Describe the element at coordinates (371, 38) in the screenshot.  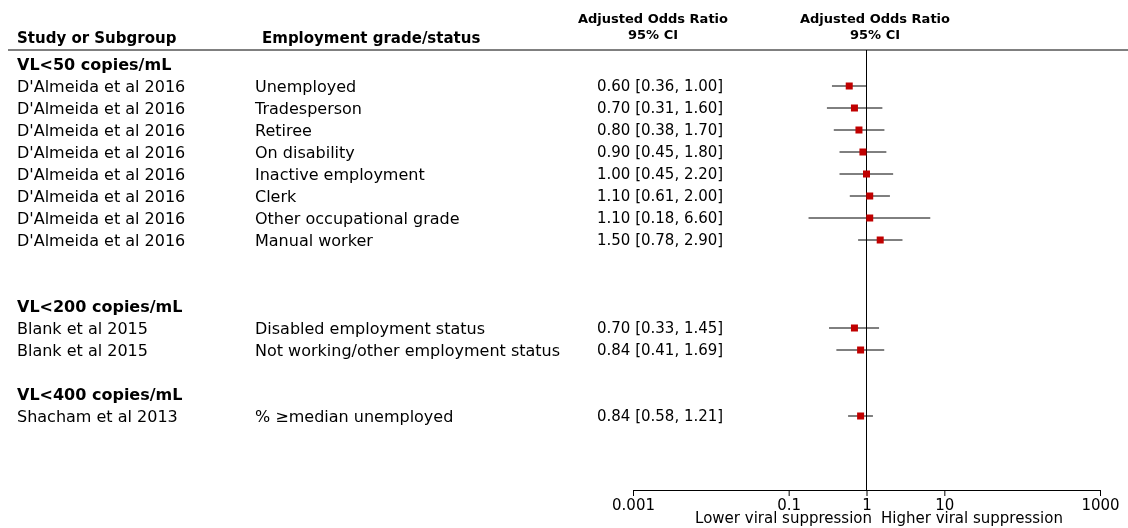
I see `text: Employment grade/status` at that location.